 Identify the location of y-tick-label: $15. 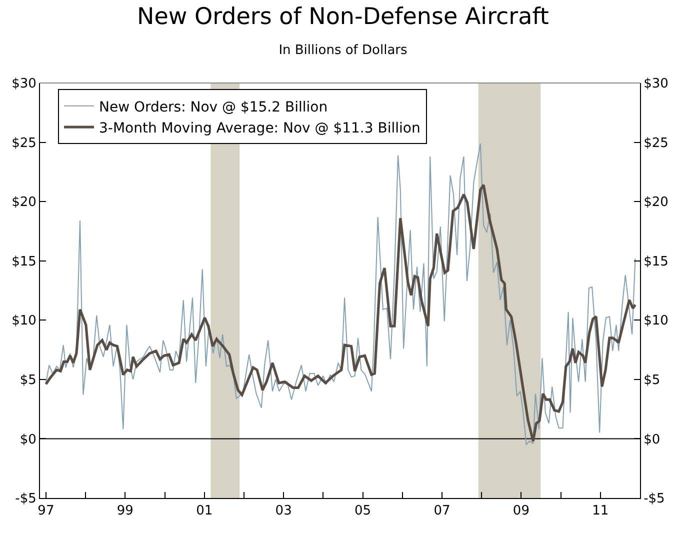
(24, 262).